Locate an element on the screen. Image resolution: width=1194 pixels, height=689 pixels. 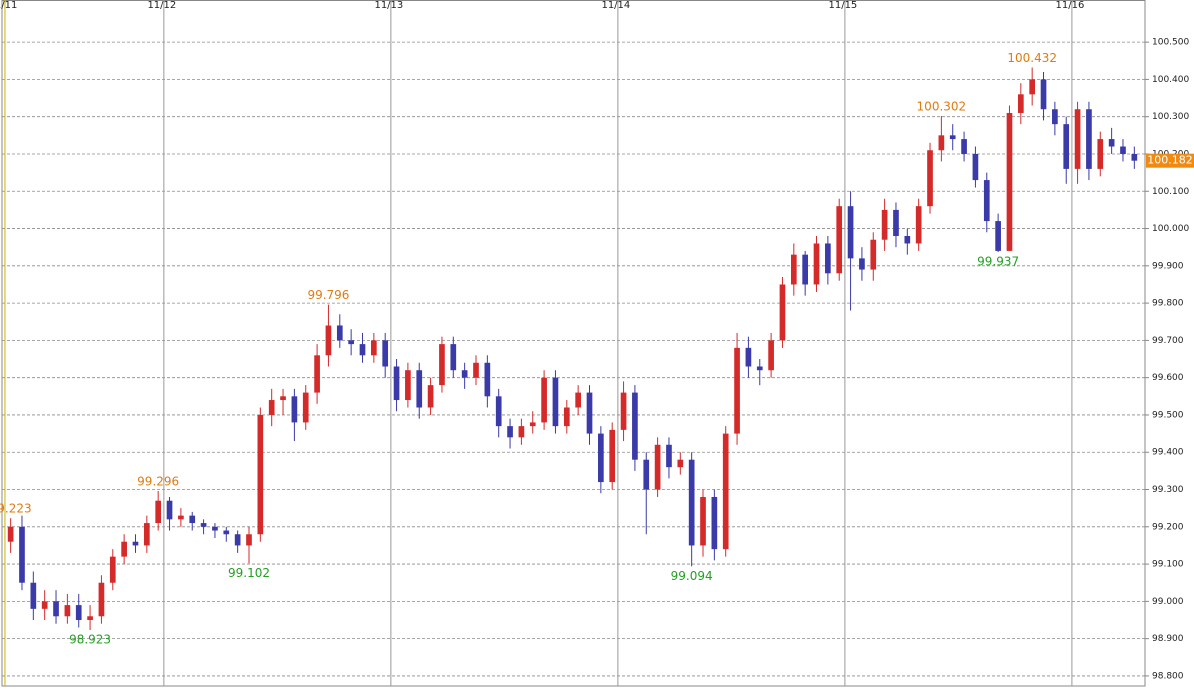
y-tick-label: 99.600 is located at coordinates (1168, 378).